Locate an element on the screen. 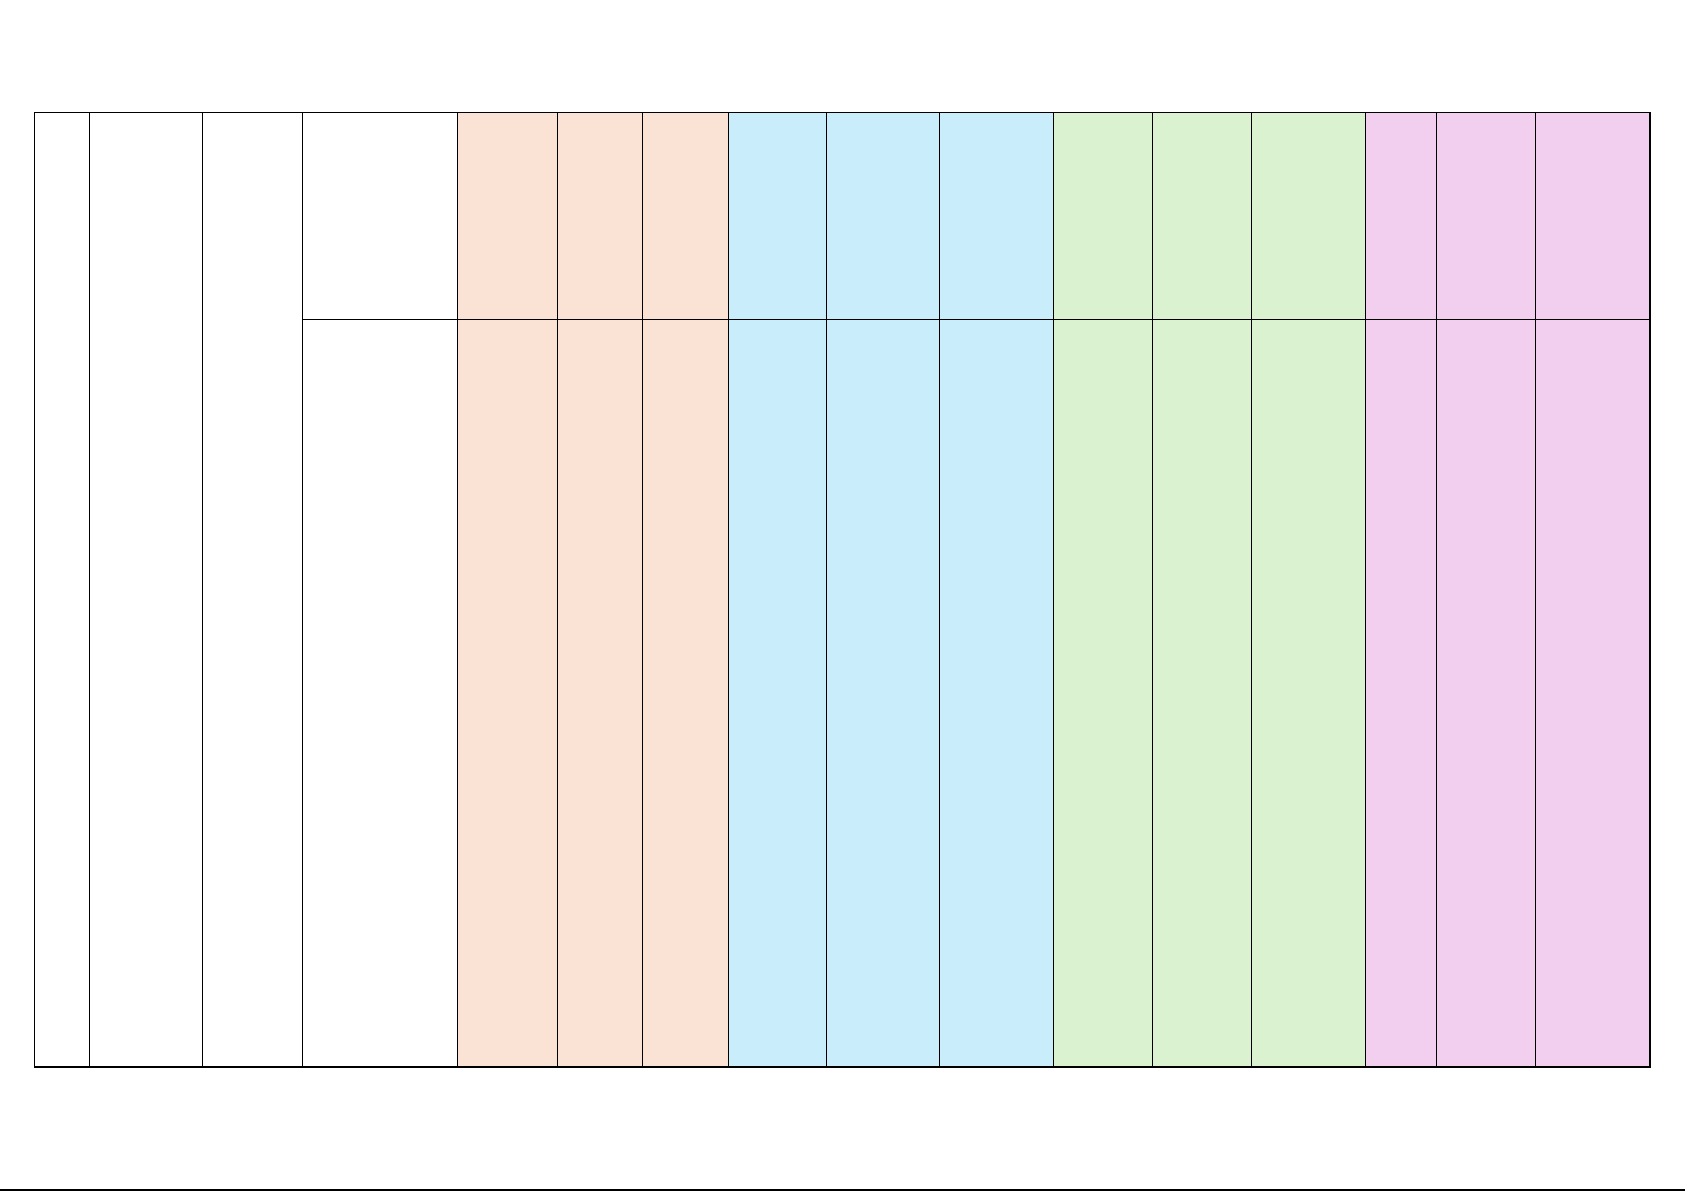 This screenshot has height=1192, width=1685. page-bottom-divider is located at coordinates (842, 1190).